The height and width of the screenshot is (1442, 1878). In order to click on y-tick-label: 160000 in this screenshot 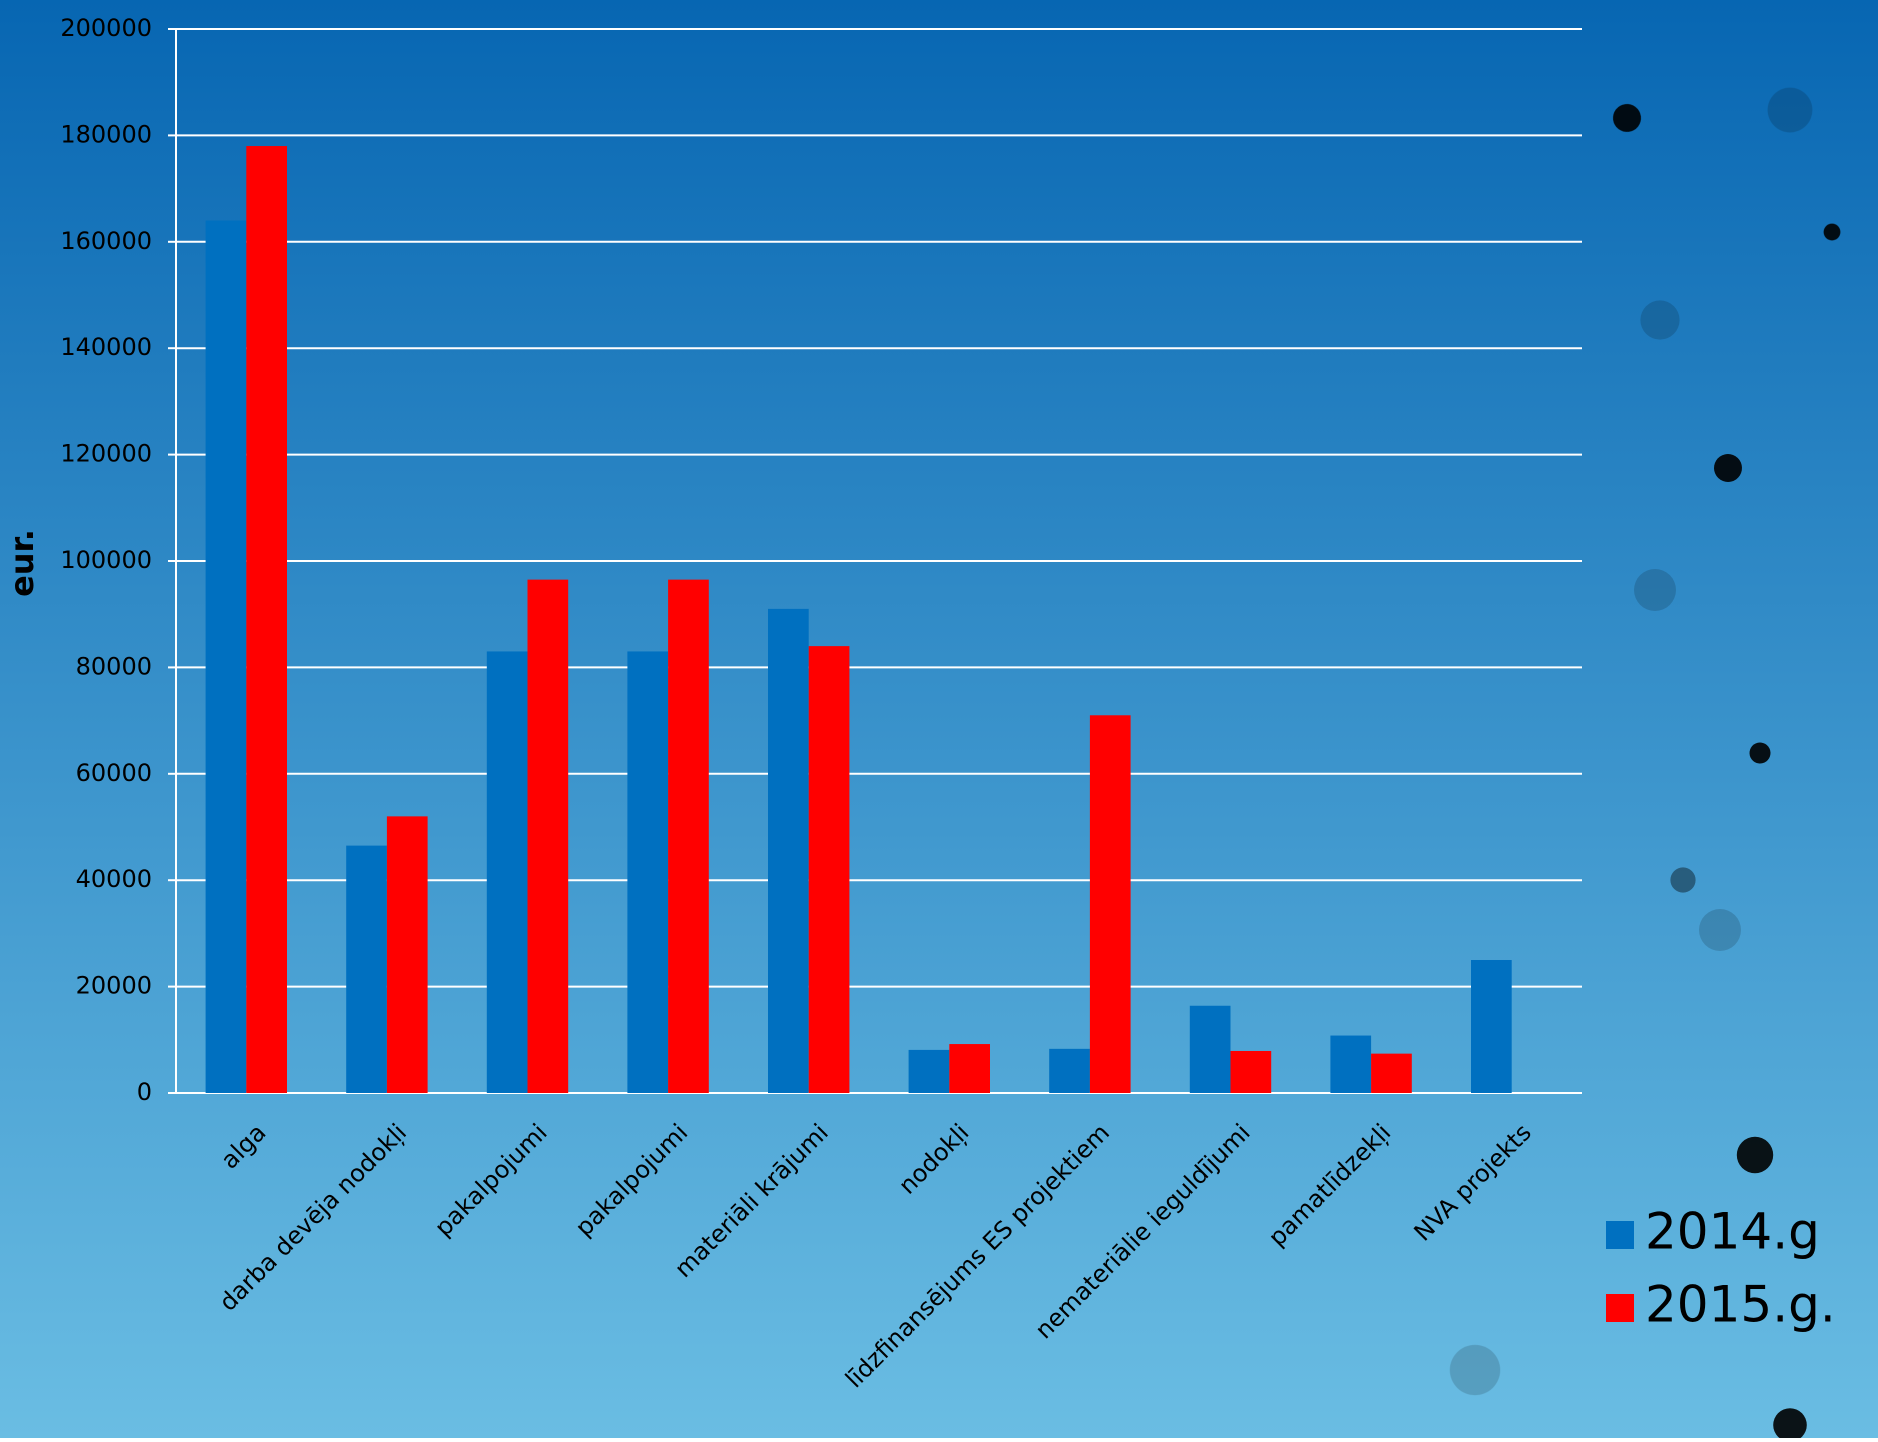, I will do `click(106, 241)`.